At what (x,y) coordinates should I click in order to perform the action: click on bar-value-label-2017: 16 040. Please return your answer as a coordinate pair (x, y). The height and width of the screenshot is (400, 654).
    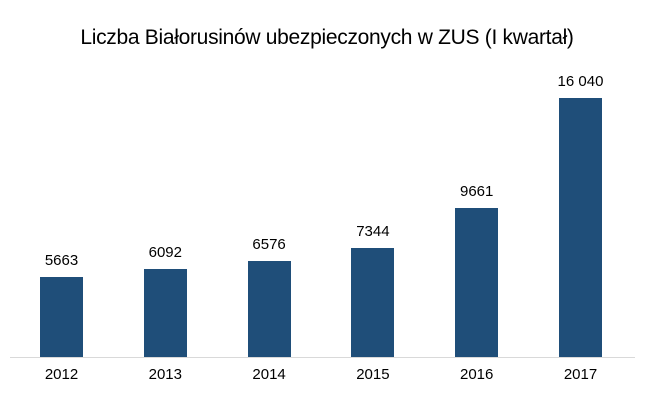
    Looking at the image, I should click on (580, 81).